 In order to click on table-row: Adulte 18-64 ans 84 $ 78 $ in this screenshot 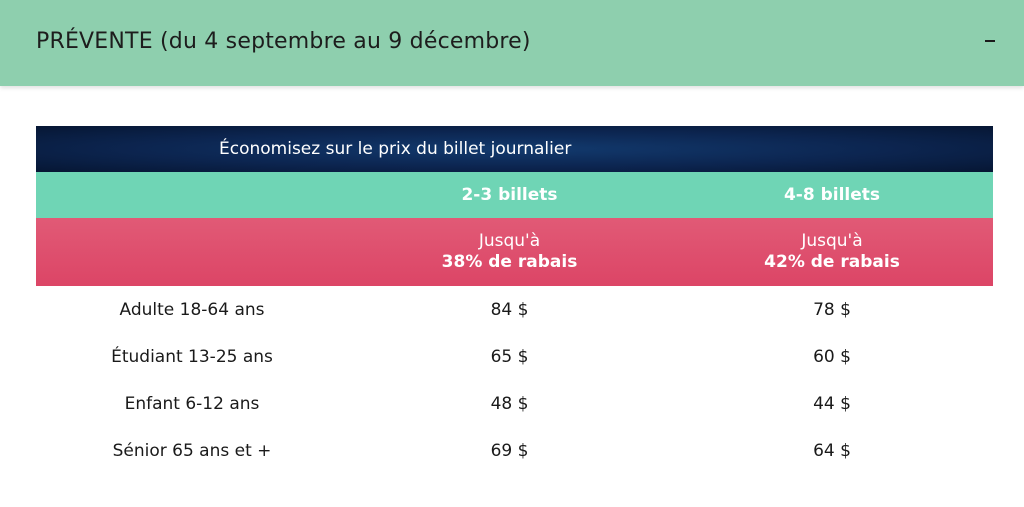, I will do `click(514, 309)`.